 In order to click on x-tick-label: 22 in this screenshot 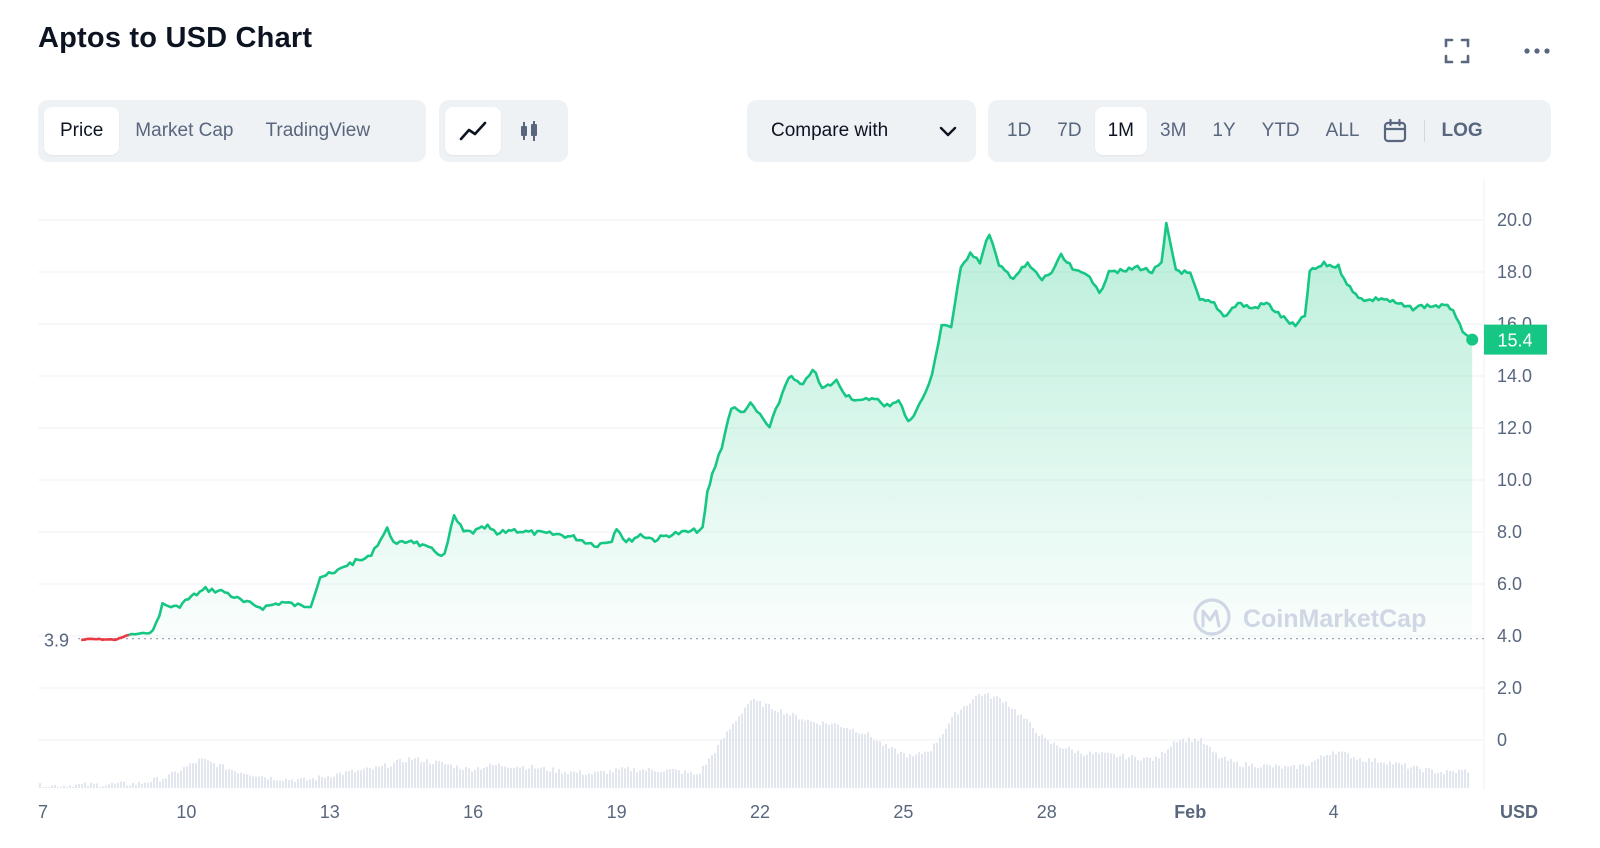, I will do `click(760, 812)`.